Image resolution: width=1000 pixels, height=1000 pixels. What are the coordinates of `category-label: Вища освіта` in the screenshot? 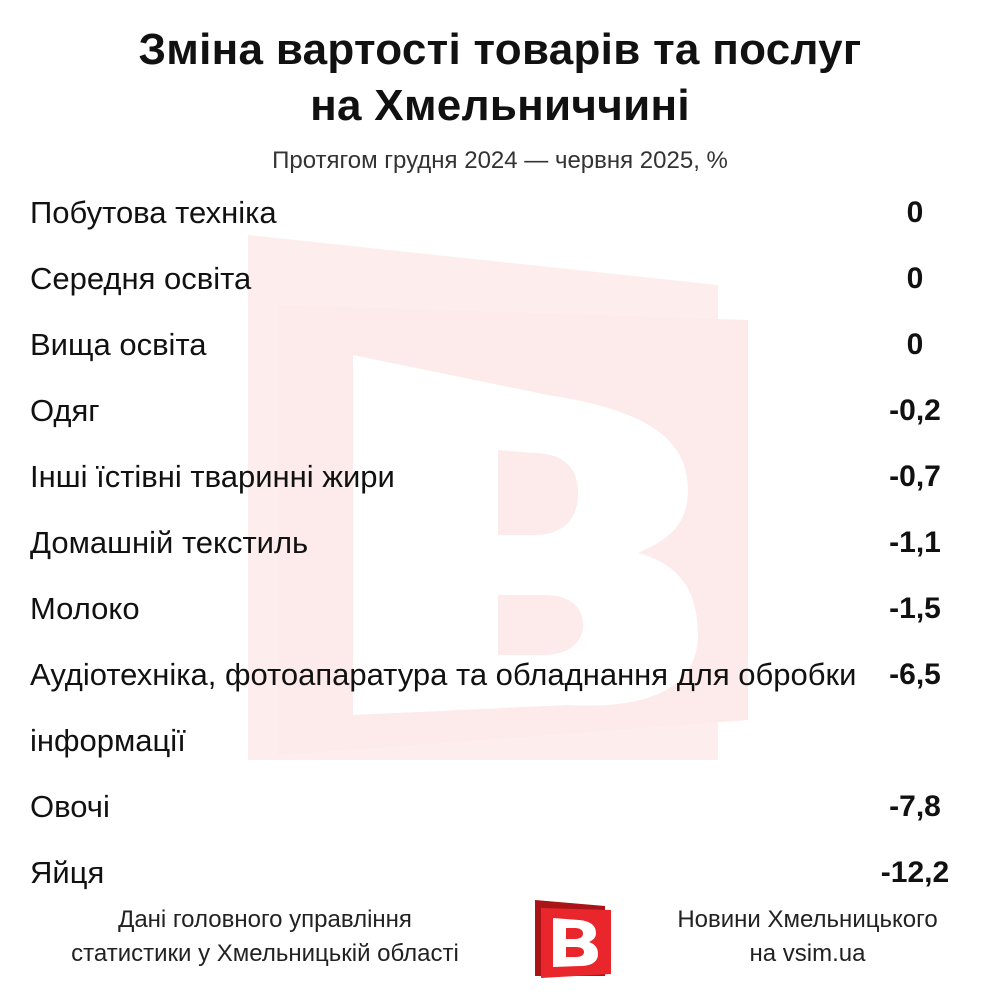 It's located at (118, 344).